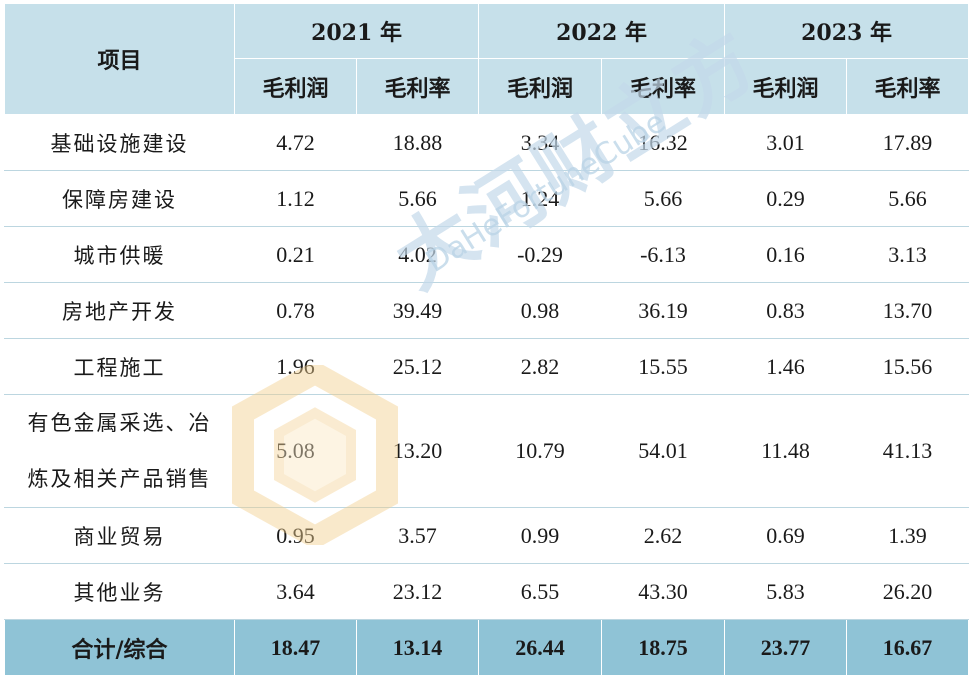  I want to click on header-year-2023: 2023 年, so click(847, 31).